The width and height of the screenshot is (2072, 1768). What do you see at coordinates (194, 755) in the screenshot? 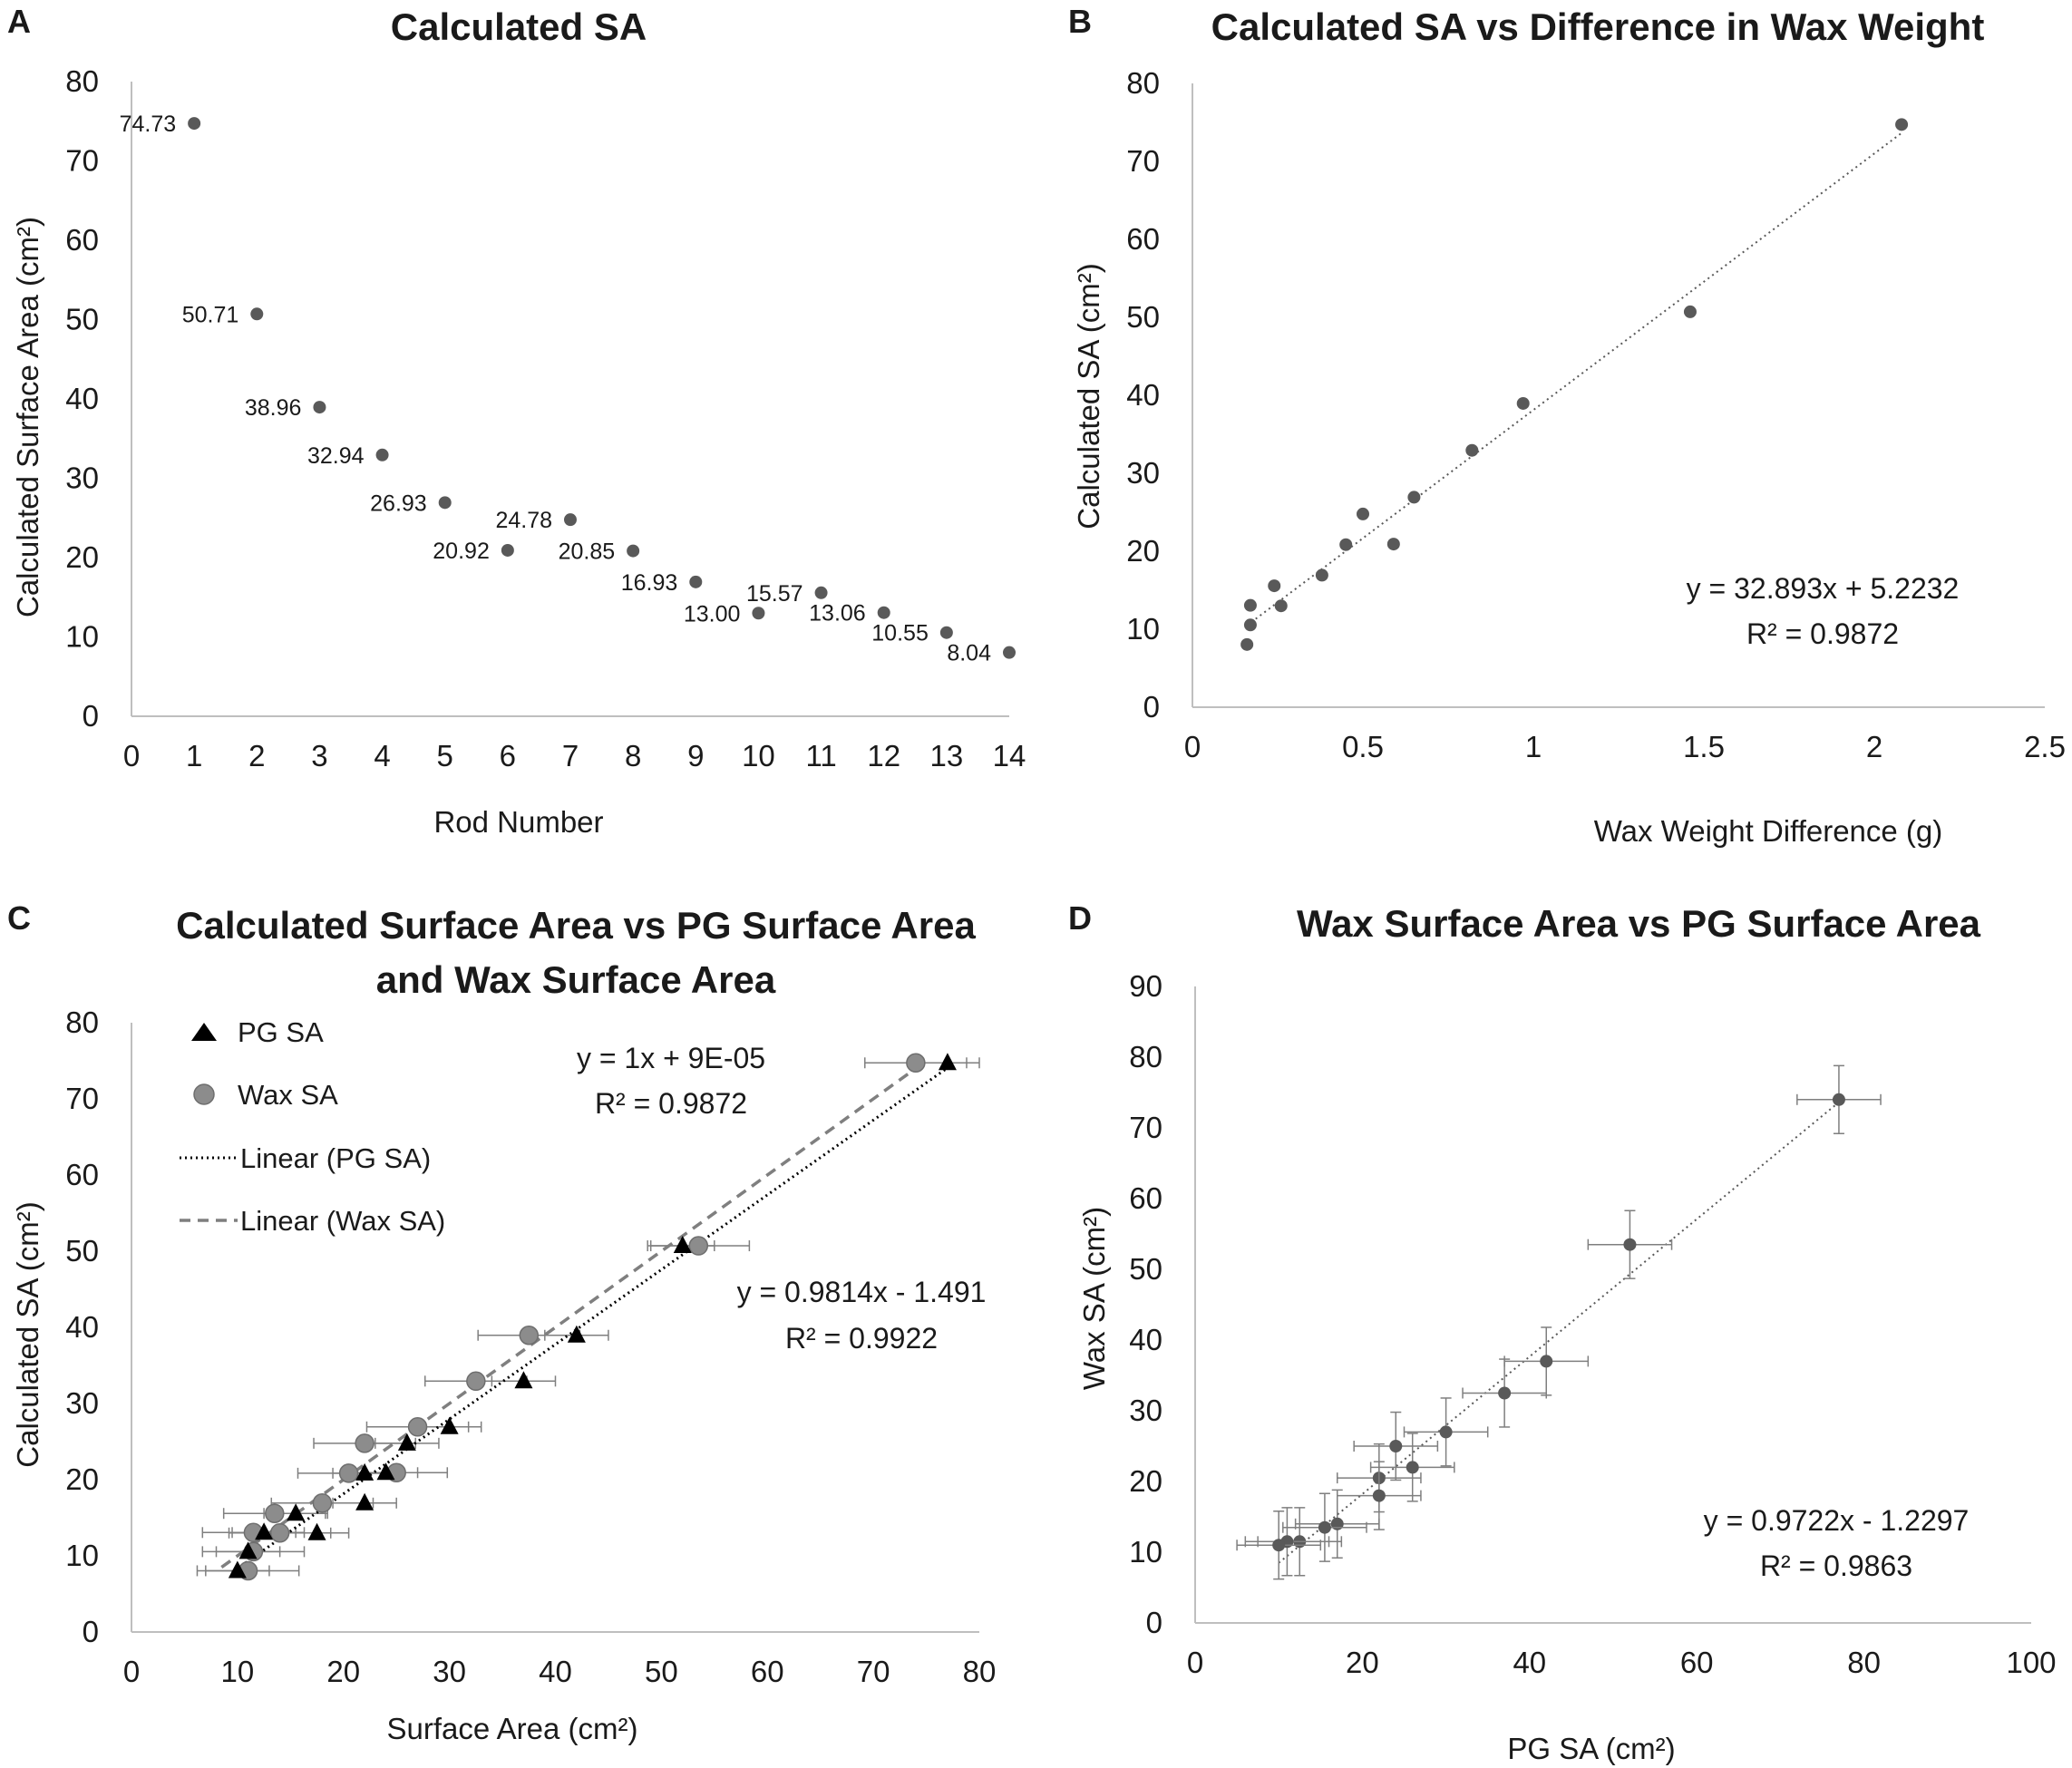
I see `panel-a-x-tick-label: 1` at bounding box center [194, 755].